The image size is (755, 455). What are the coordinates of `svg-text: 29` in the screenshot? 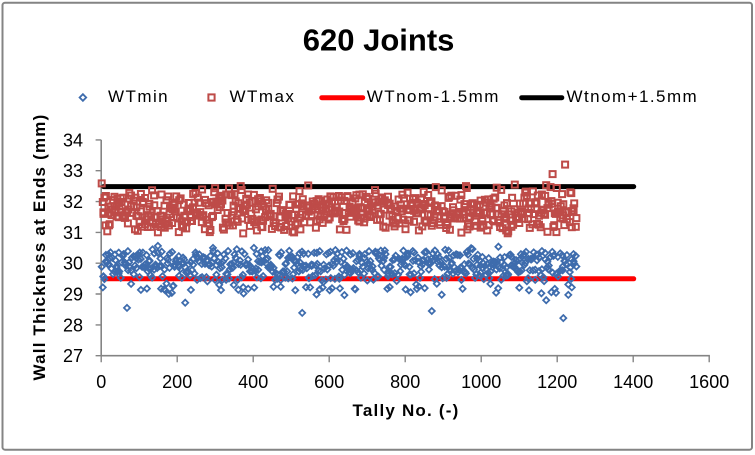 It's located at (73, 294).